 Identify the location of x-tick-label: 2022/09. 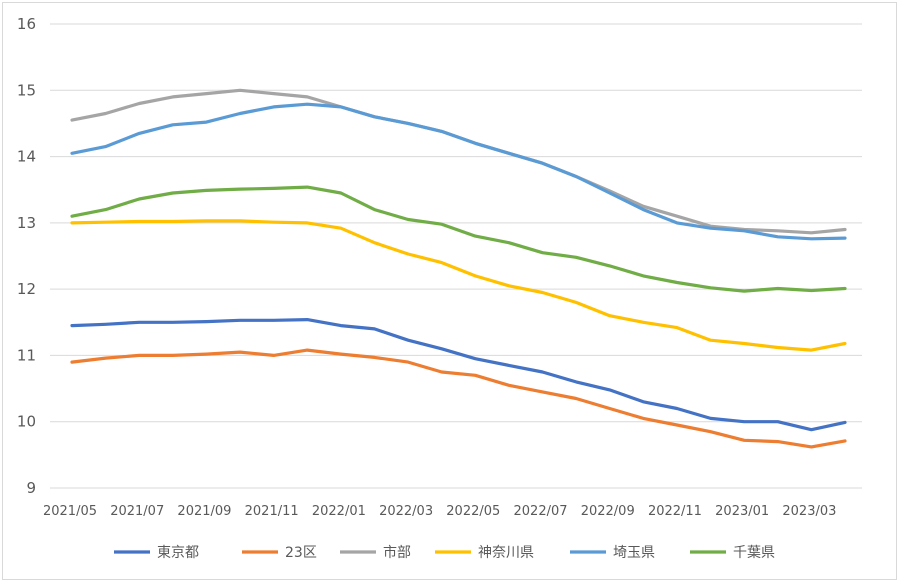
(608, 511).